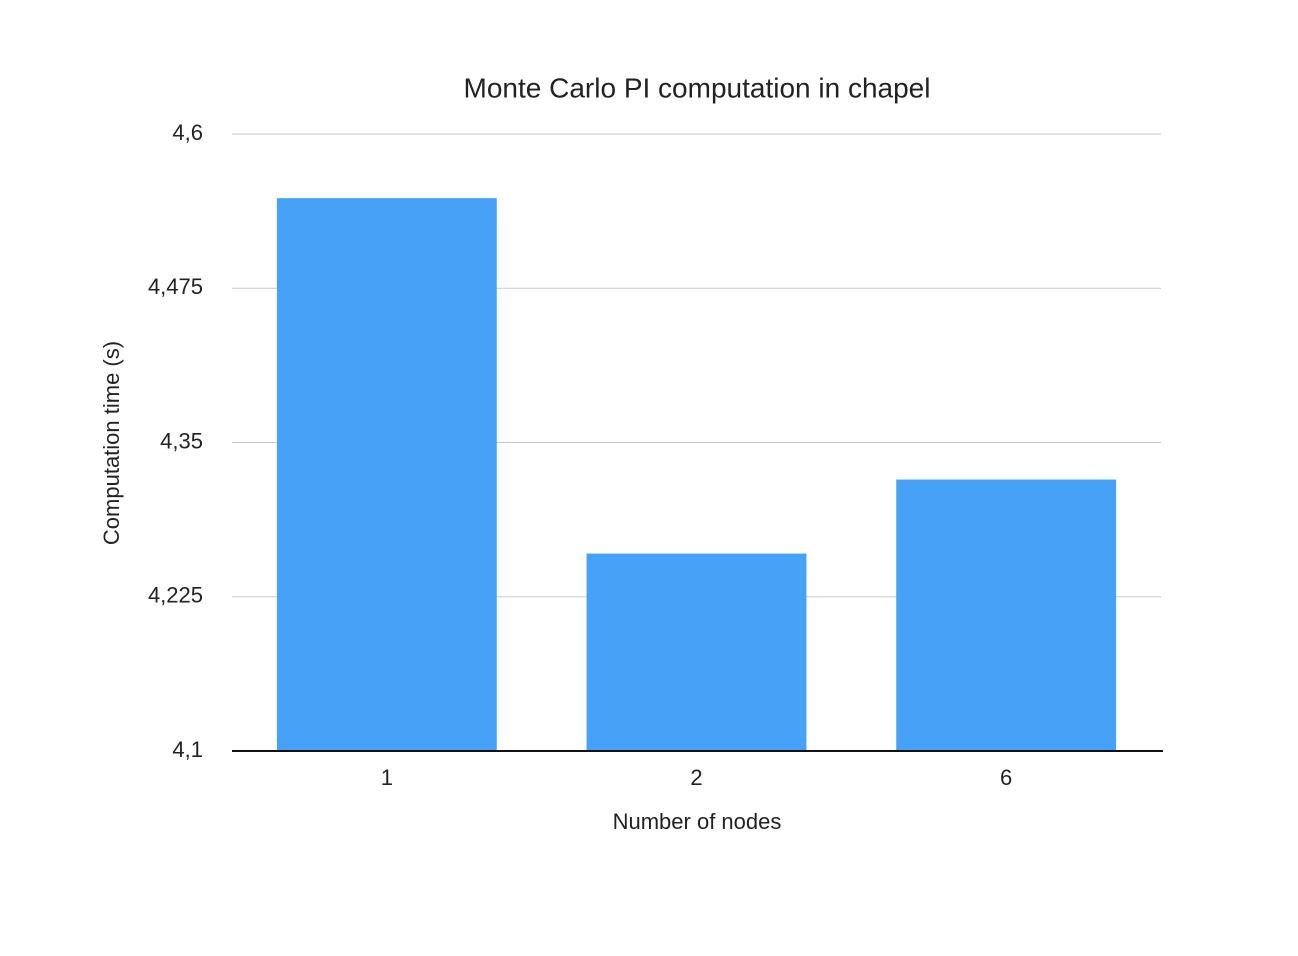  I want to click on chart-title: Monte Carlo PI computation in chapel, so click(697, 87).